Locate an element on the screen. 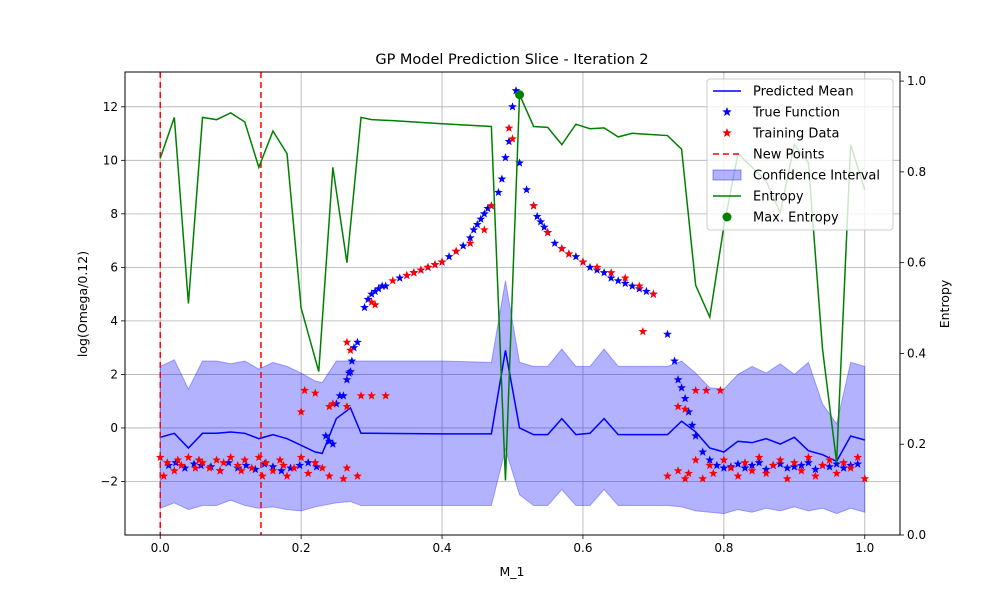 The height and width of the screenshot is (604, 1000). x-tick-label: 0.0 is located at coordinates (160, 548).